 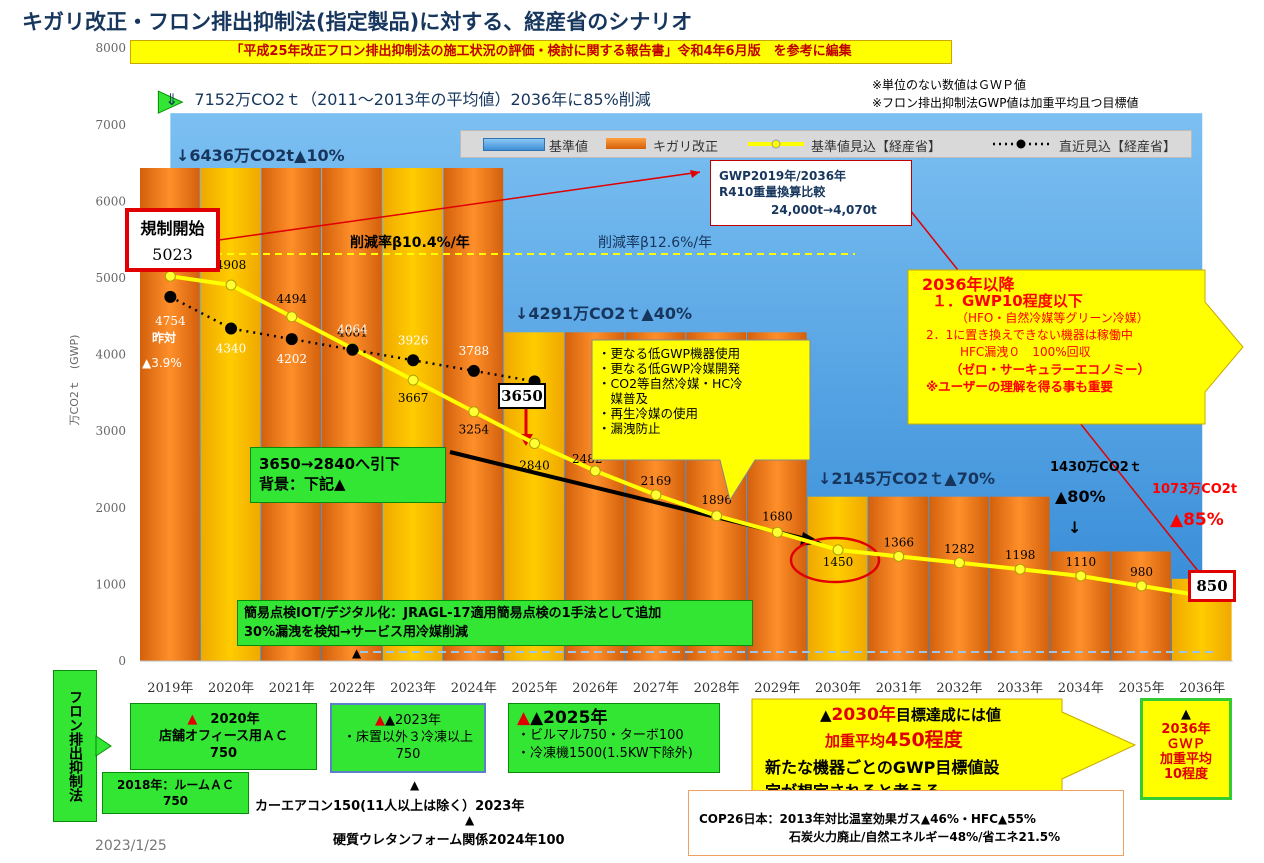 I want to click on y-tick-label: 6000, so click(x=110, y=201).